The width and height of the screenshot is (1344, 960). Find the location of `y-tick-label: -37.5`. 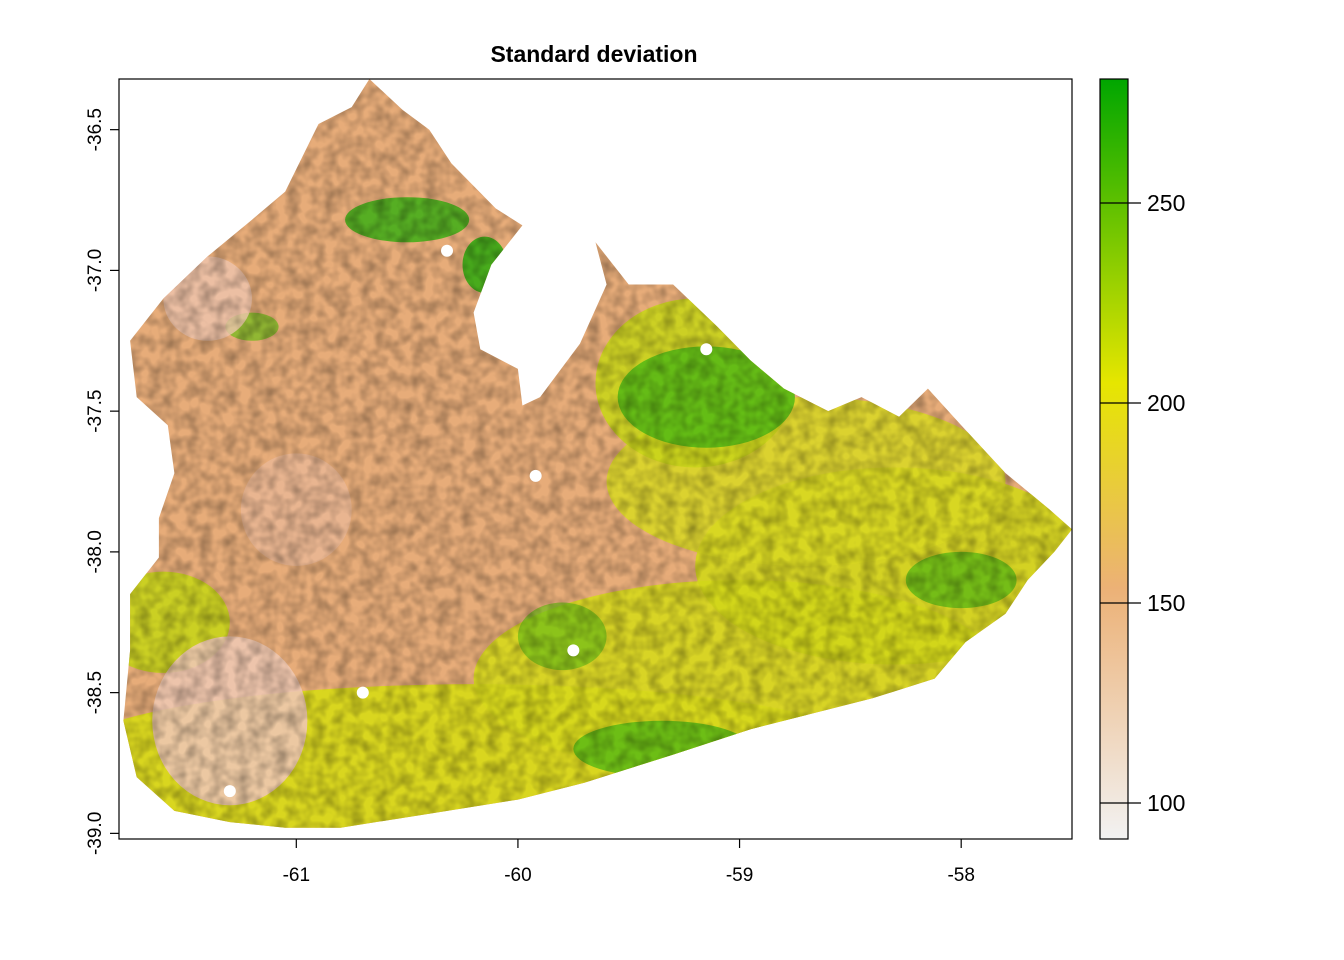

y-tick-label: -37.5 is located at coordinates (95, 410).